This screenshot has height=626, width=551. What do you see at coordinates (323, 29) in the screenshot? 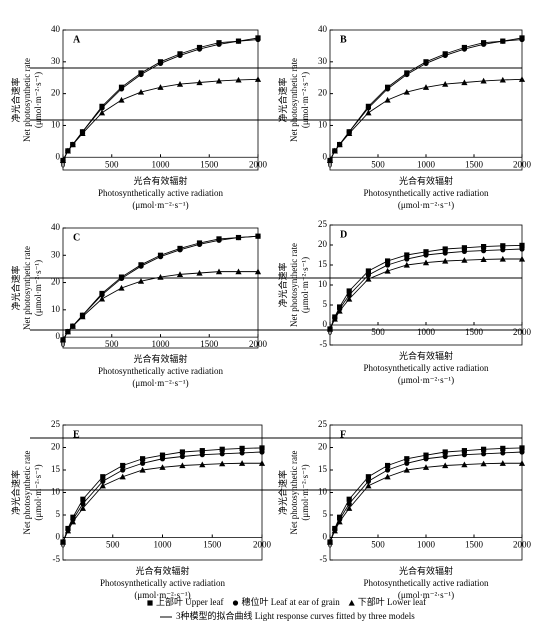
I see `y-tick-label: 40` at bounding box center [323, 29].